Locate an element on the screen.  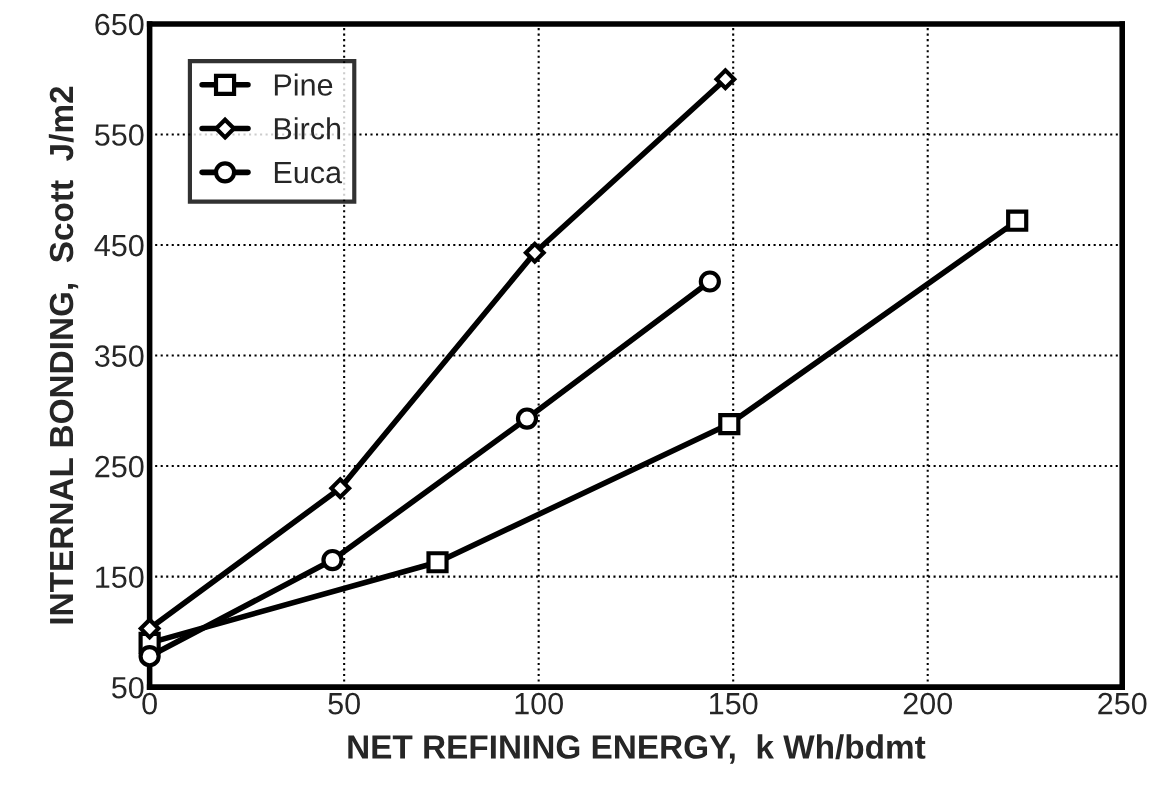
y-tick-label: 250 is located at coordinates (119, 466).